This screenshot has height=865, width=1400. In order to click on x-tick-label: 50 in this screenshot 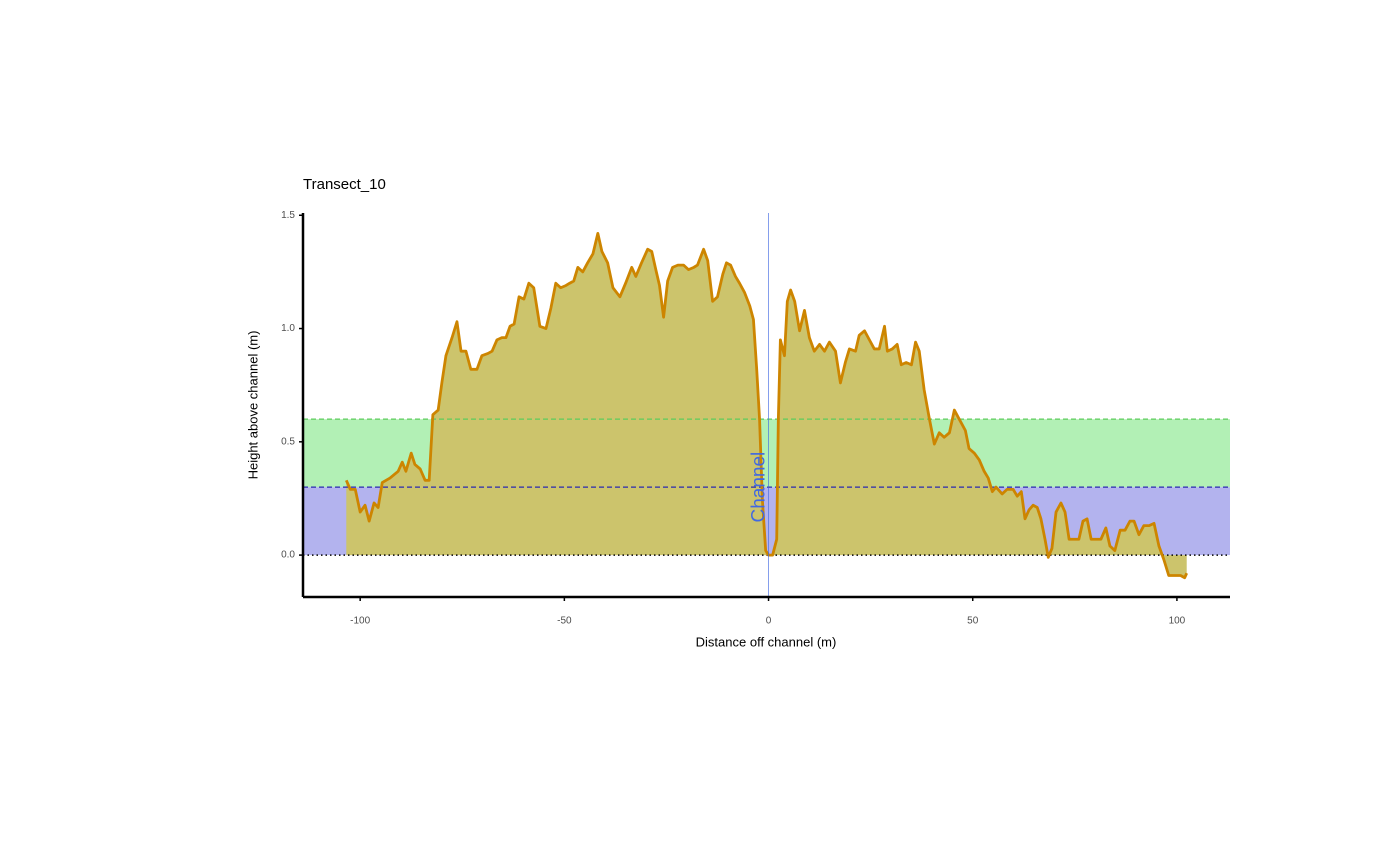, I will do `click(973, 621)`.